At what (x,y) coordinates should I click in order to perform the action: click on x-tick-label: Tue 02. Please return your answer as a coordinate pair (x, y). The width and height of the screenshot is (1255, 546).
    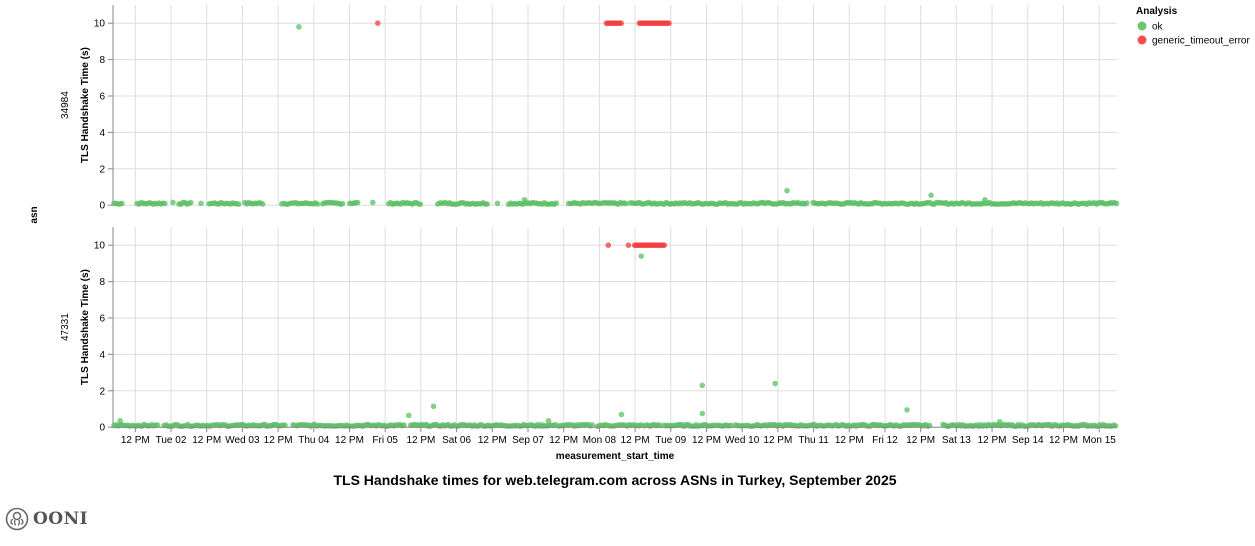
    Looking at the image, I should click on (171, 440).